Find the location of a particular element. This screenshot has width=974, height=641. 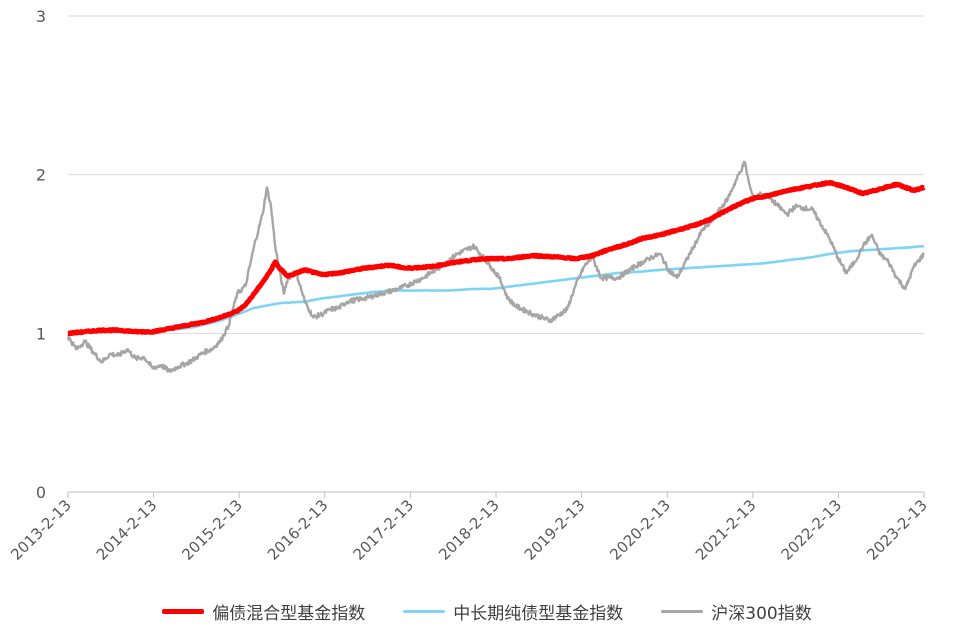

x-tick-label: 2016-2-13 is located at coordinates (298, 530).